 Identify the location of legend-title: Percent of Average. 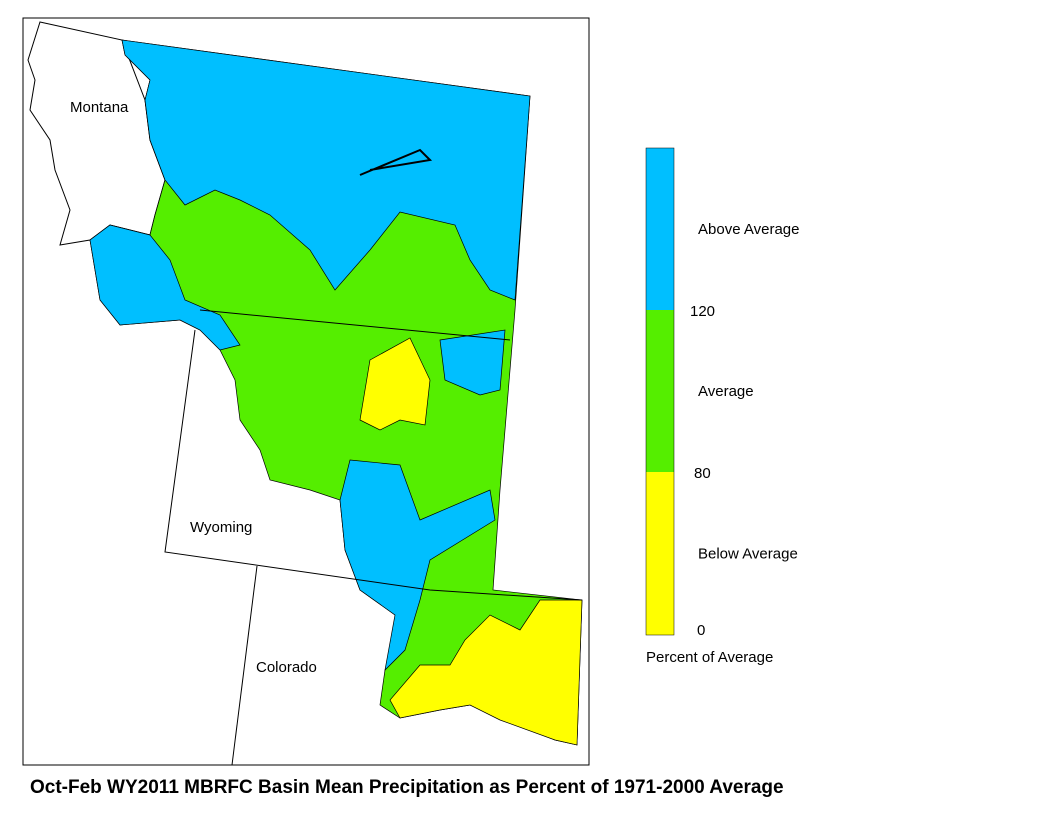
(709, 657).